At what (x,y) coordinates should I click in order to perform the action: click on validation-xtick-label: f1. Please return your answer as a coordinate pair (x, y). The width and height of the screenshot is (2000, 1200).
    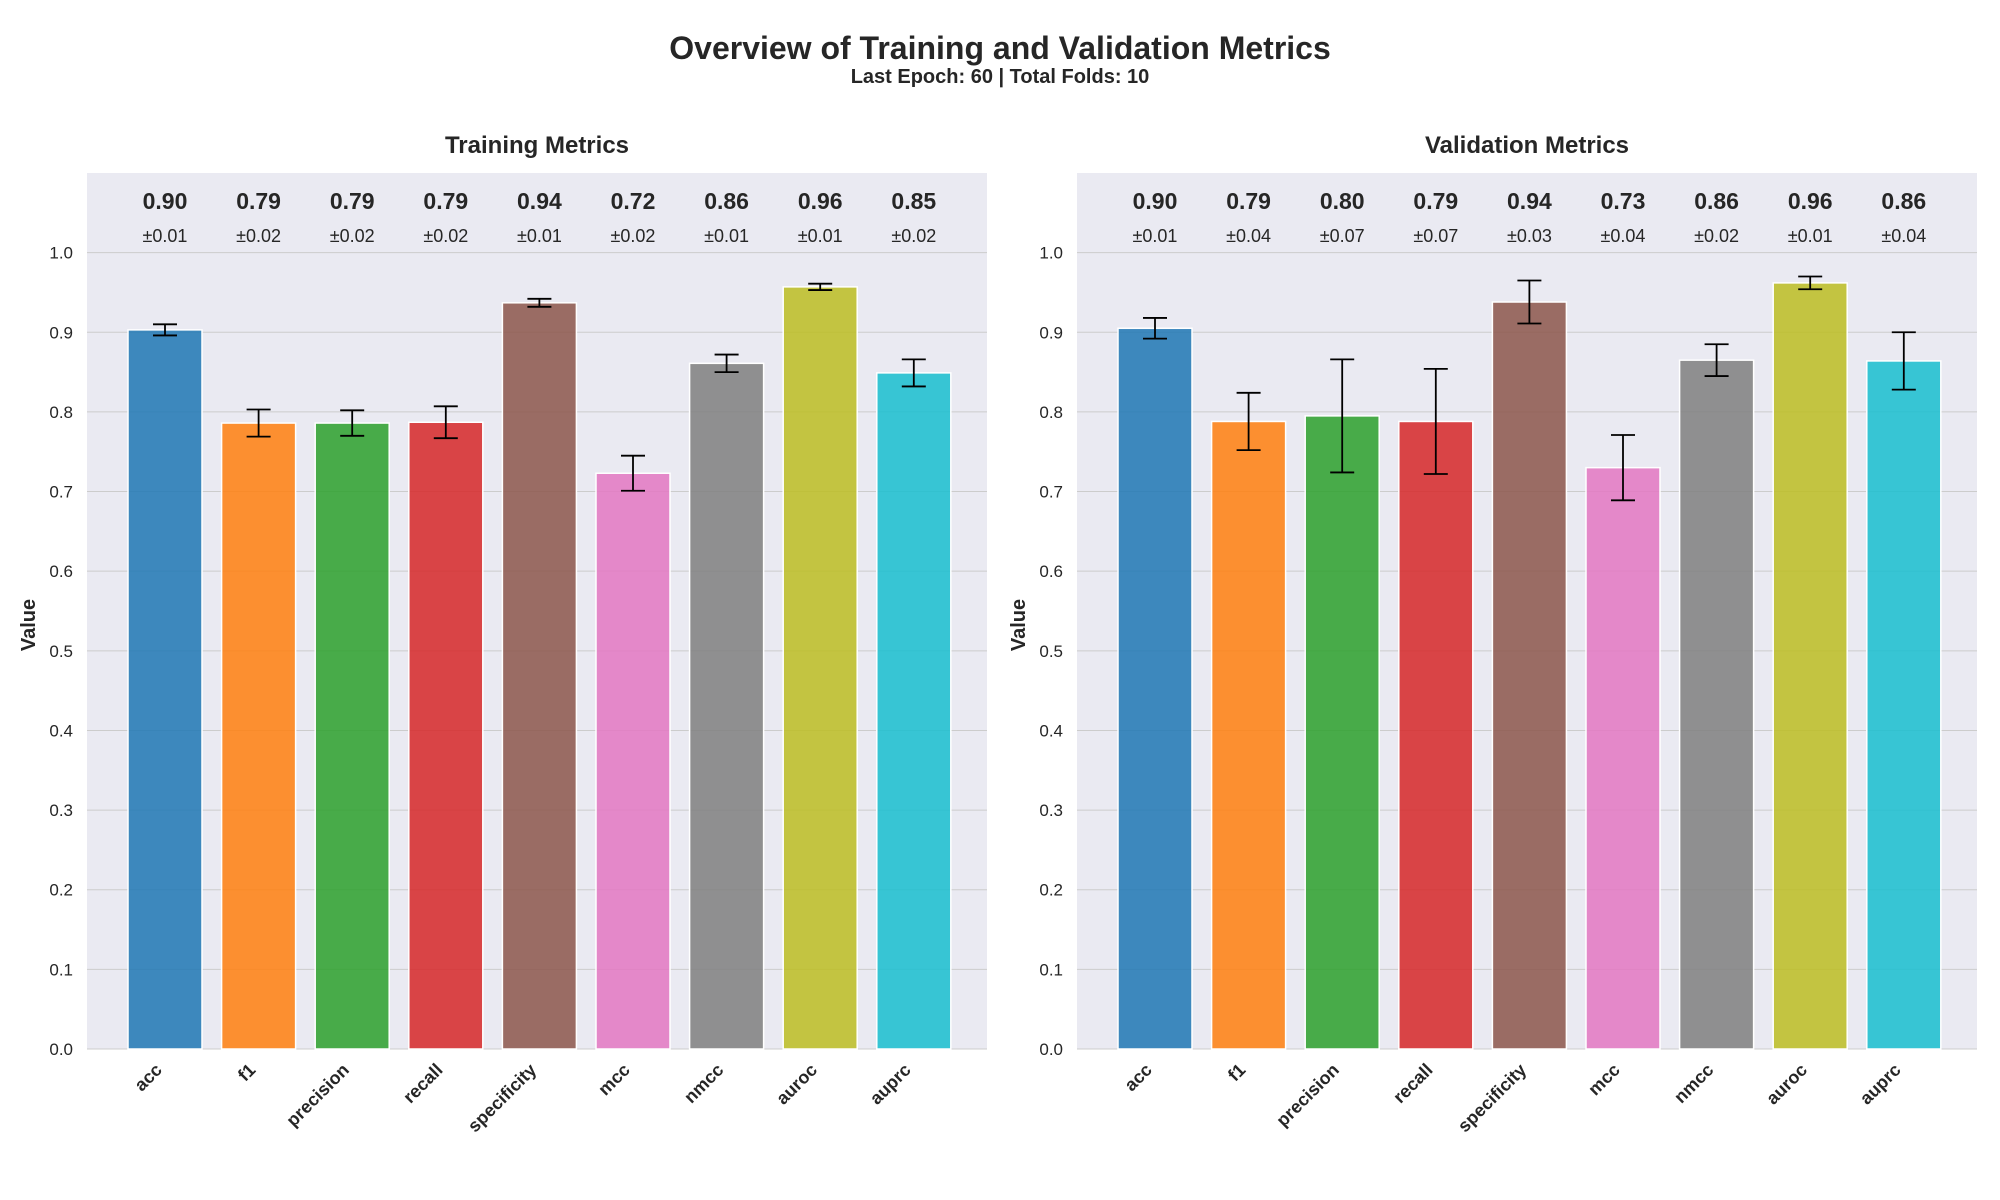
    Looking at the image, I should click on (1236, 1072).